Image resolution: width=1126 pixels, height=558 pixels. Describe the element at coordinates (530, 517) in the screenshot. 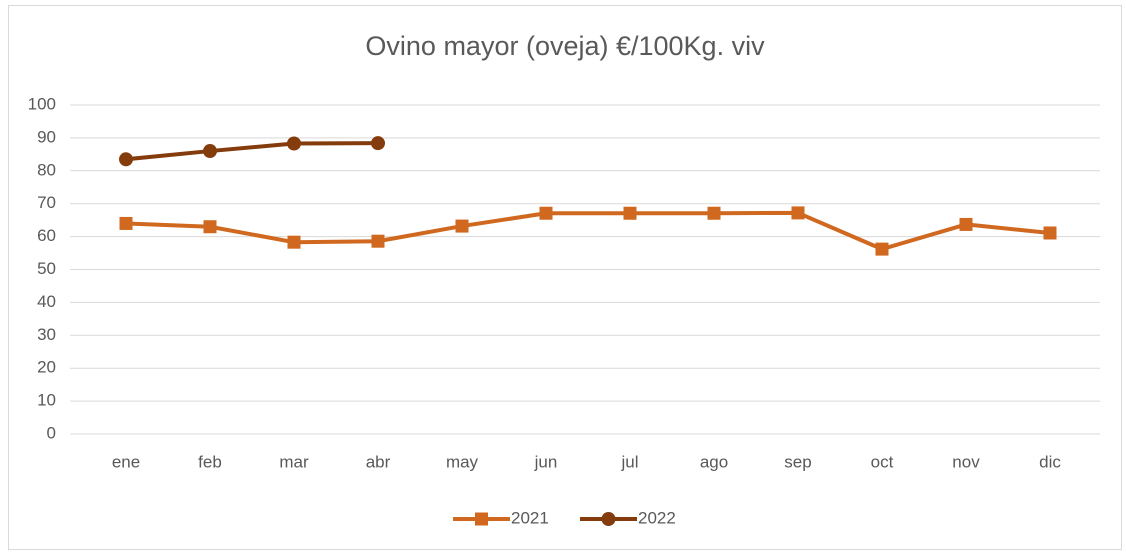

I see `legend-label: 2021` at that location.